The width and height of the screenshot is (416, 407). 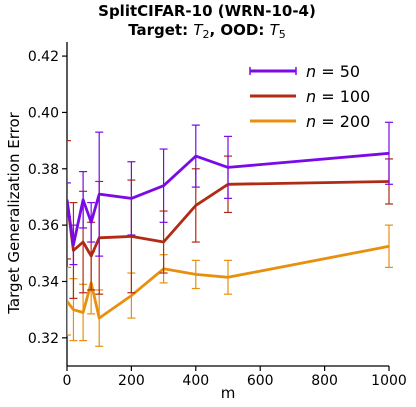 I want to click on y-tick-label: 0.42, so click(x=43, y=57).